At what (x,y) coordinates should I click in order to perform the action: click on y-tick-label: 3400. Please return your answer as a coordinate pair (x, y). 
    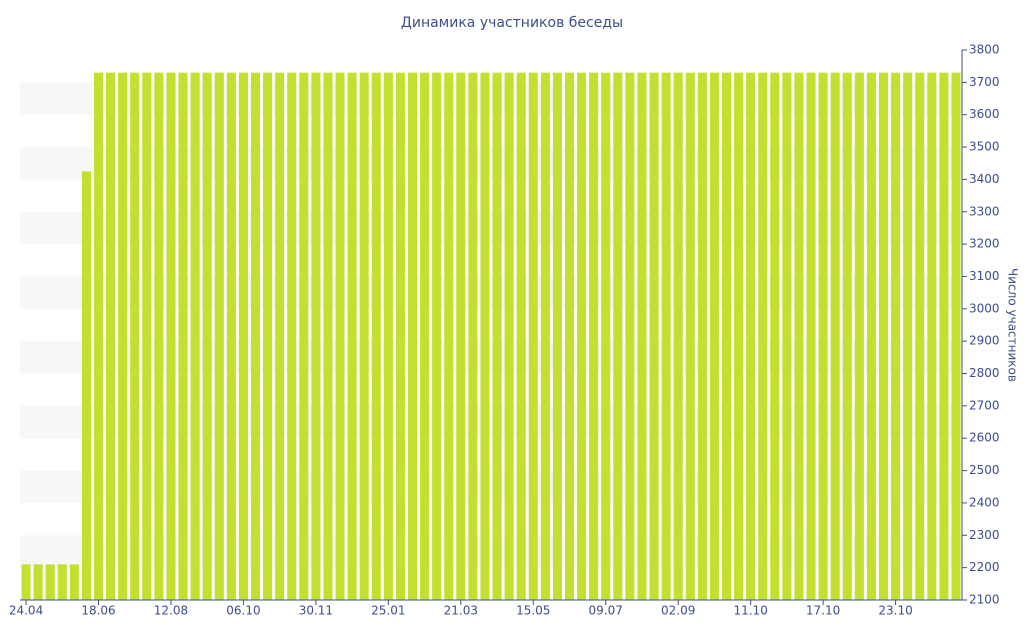
    Looking at the image, I should click on (984, 179).